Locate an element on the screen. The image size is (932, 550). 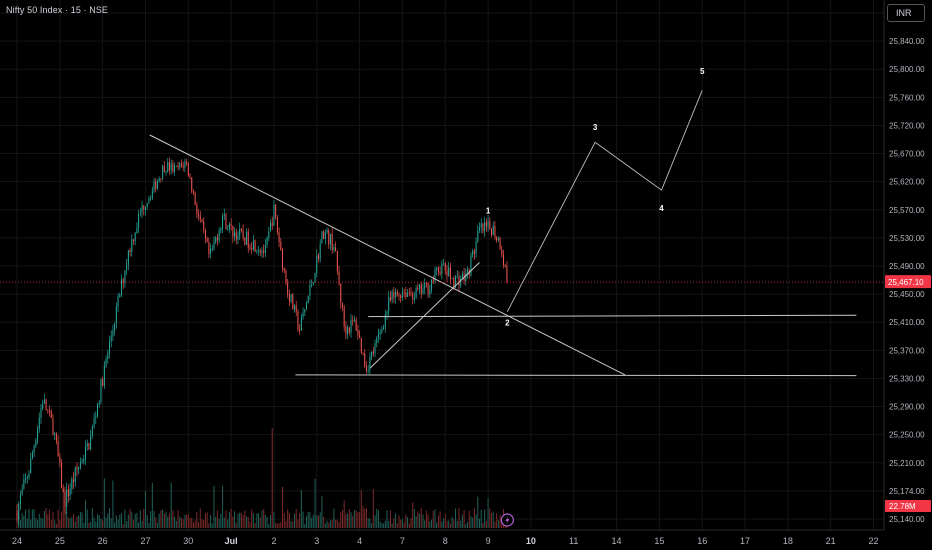
time-tick-label: 25 is located at coordinates (60, 541).